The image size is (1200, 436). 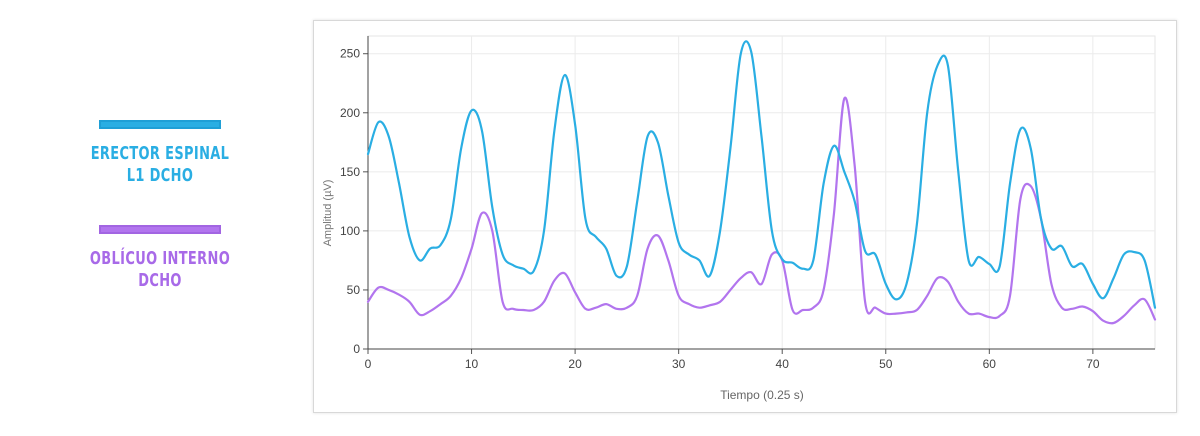 What do you see at coordinates (354, 290) in the screenshot?
I see `y-tick-label: 50` at bounding box center [354, 290].